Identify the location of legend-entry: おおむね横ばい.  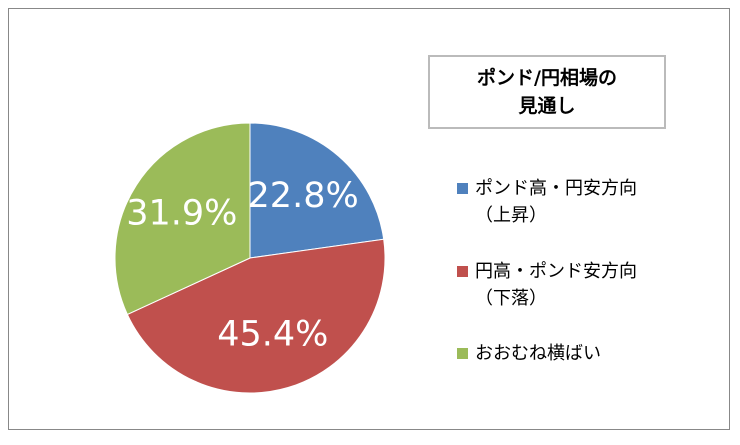
(529, 353).